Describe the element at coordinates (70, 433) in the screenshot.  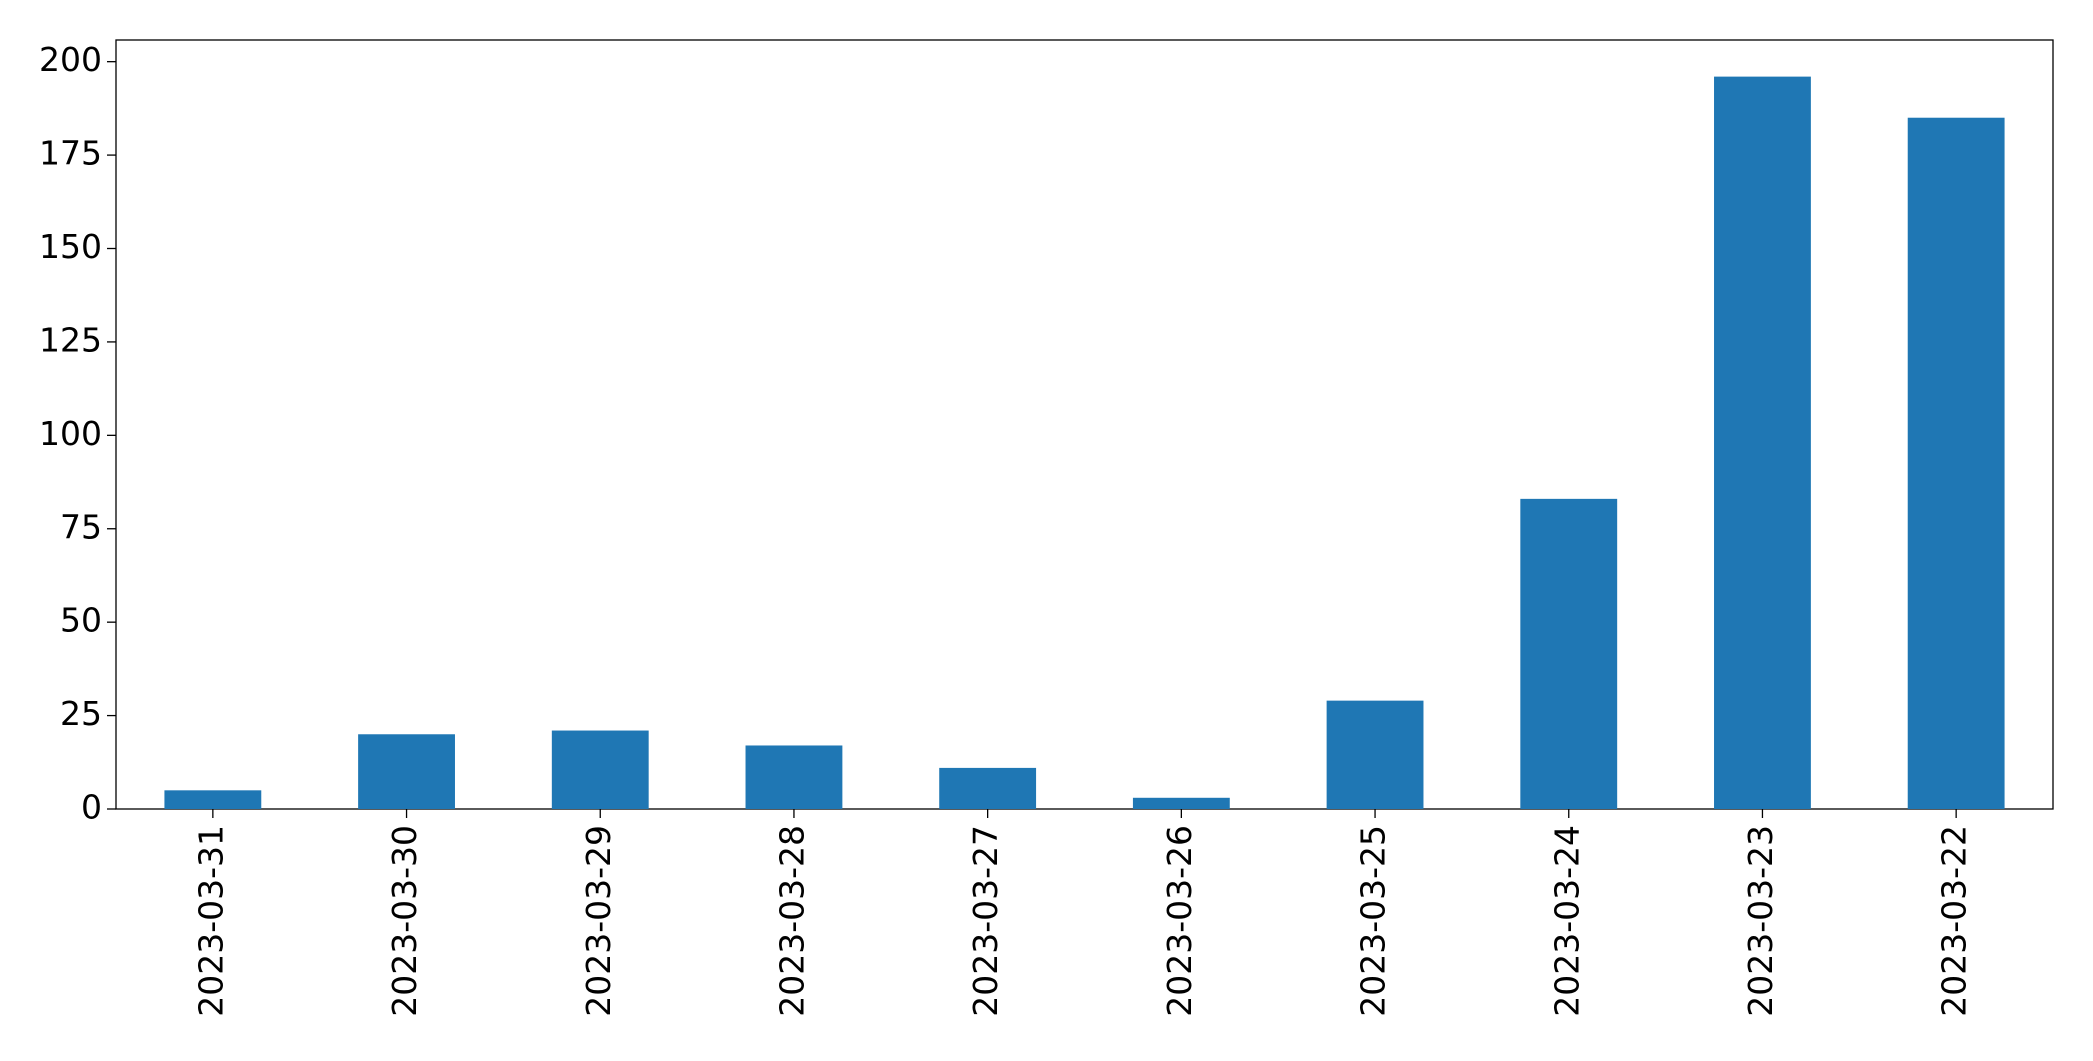
I see `y-tick-label: 100` at that location.